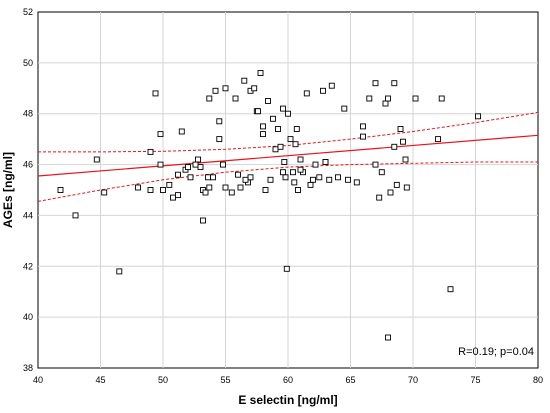 This screenshot has height=413, width=550. I want to click on y-tick-labels: 38 40 42 44 46 48 50 52, so click(28, 190).